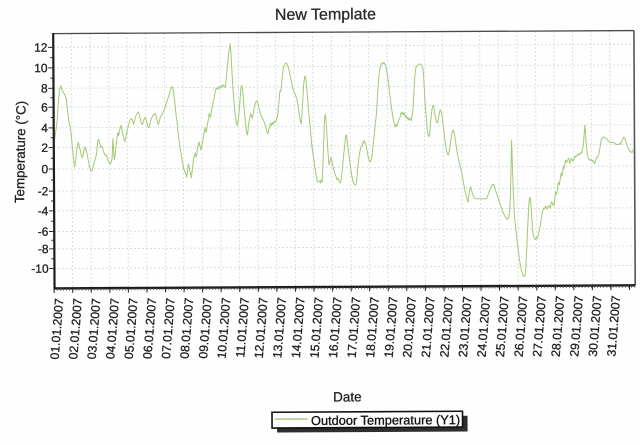 The width and height of the screenshot is (640, 445). Describe the element at coordinates (372, 327) in the screenshot. I see `svg-text: 18.01.2007` at that location.